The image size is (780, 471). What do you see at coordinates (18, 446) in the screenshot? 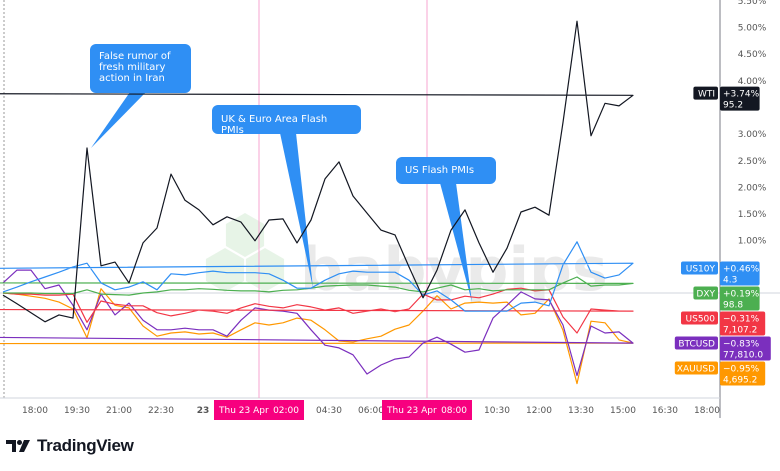
I see `tradingview-logo-icon` at bounding box center [18, 446].